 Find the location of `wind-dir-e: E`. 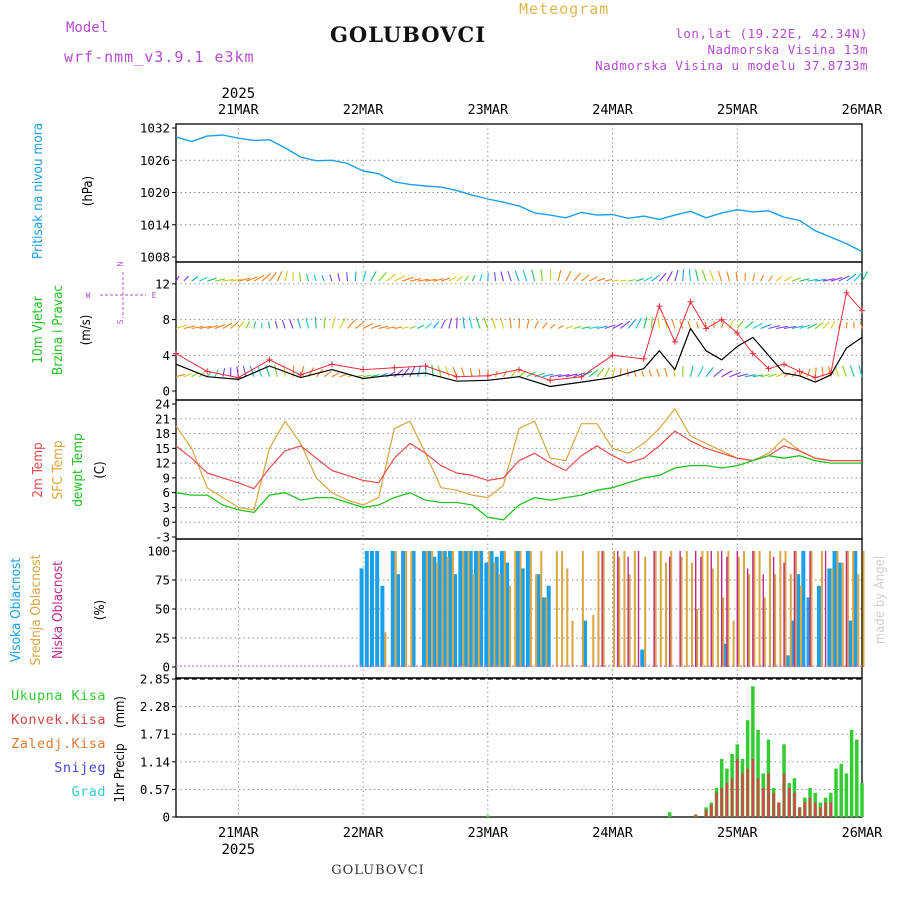

wind-dir-e: E is located at coordinates (154, 295).